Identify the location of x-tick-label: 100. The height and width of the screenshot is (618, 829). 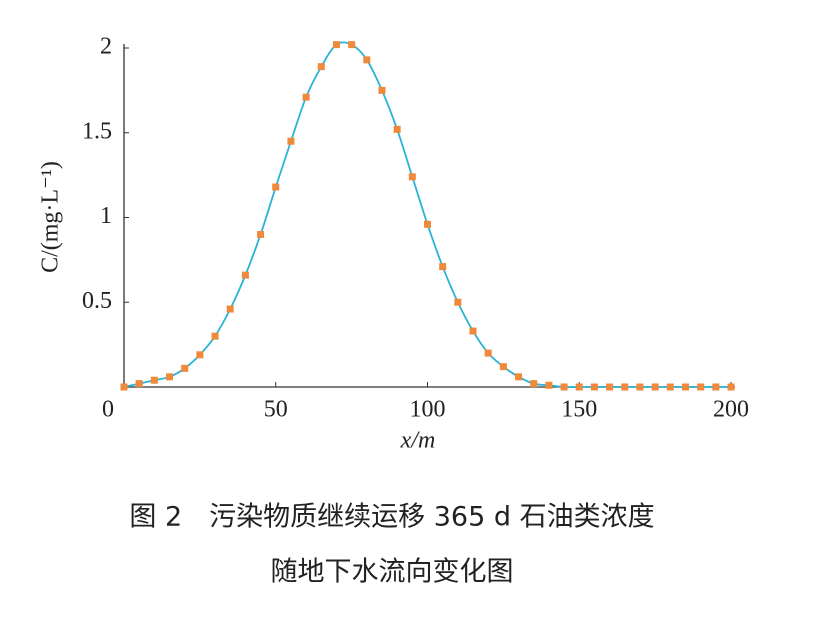
(428, 410).